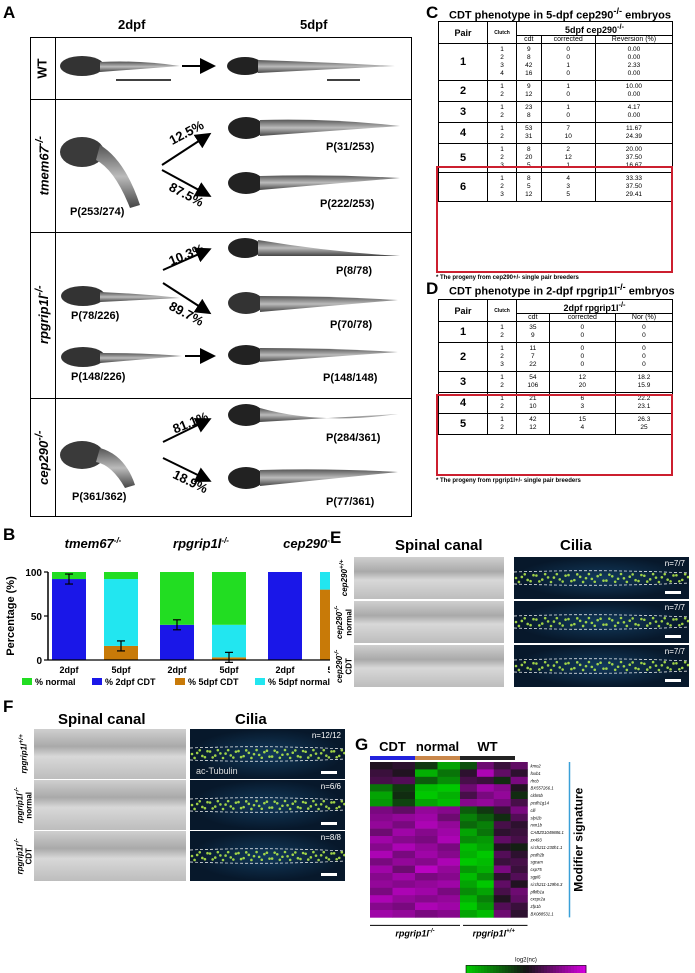 Image resolution: width=695 pixels, height=973 pixels. I want to click on table-row: 6 1 2 3 8 5 12 4 3 5 33.33 37.50 29.41, so click(556, 187).